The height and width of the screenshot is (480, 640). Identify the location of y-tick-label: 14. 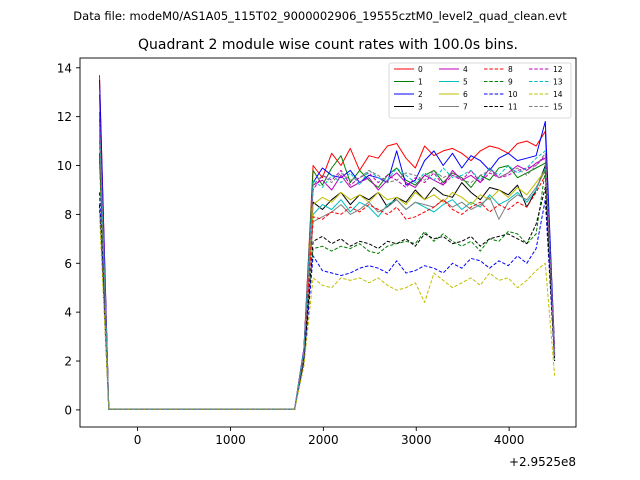
(64, 68).